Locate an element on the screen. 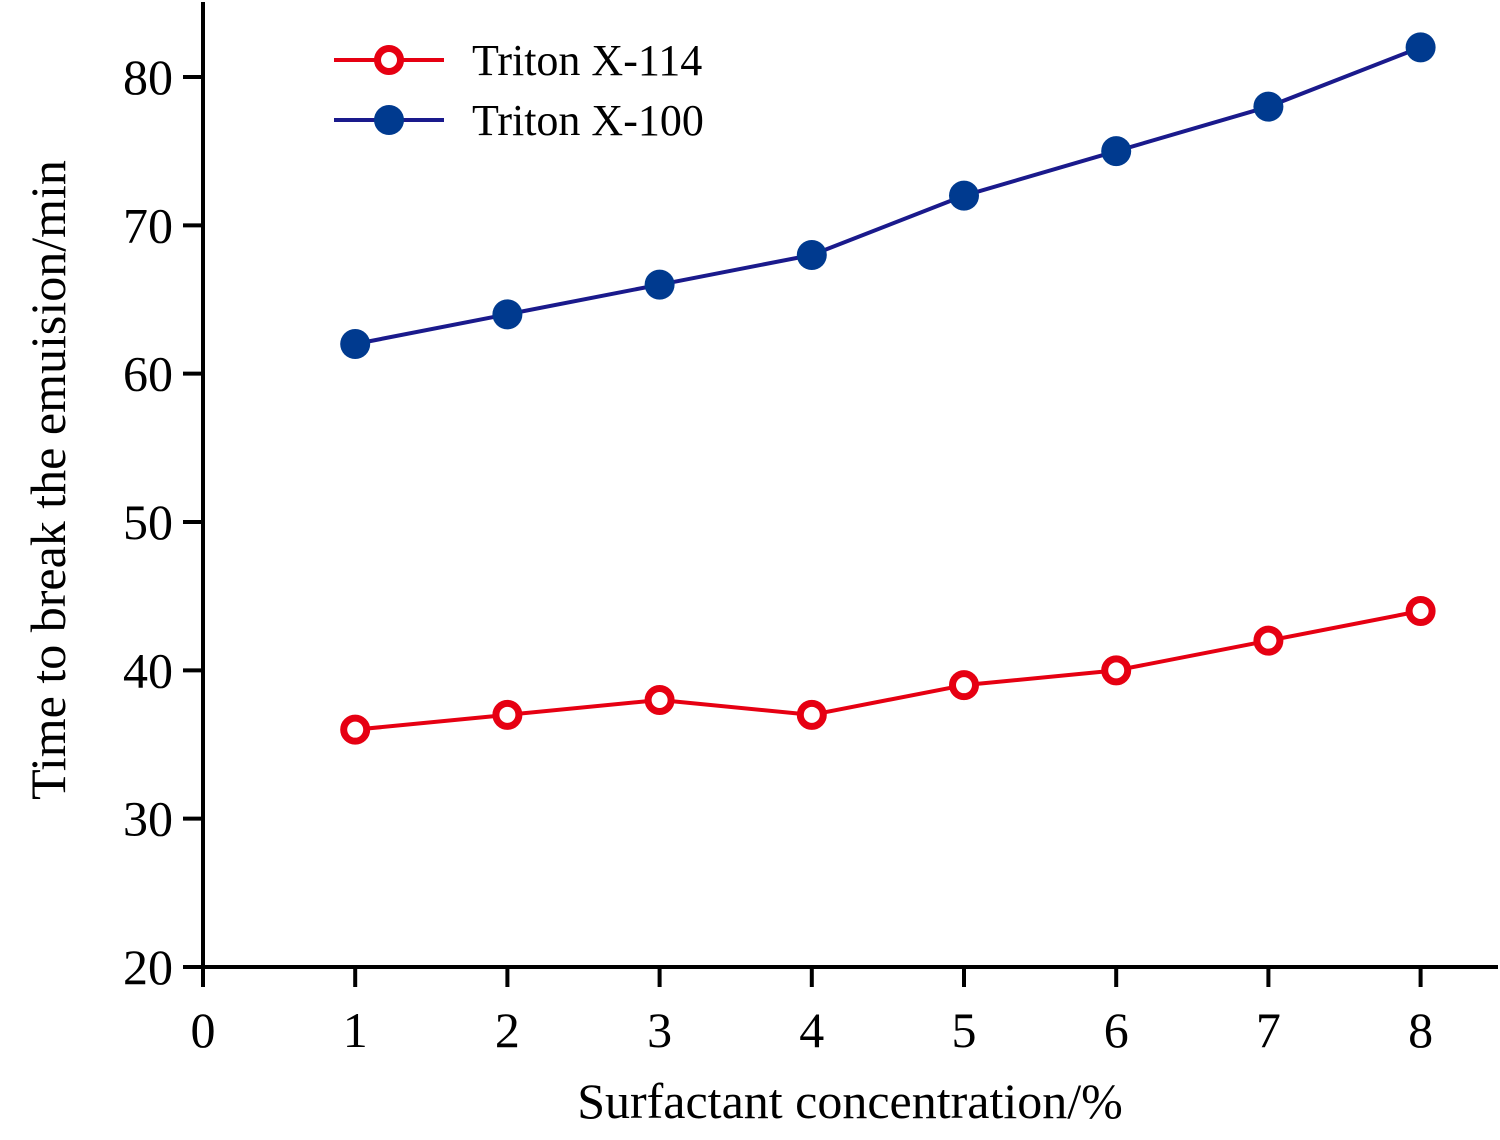  y-ticks: 20 30 40 50 60 70 80 is located at coordinates (163, 522).